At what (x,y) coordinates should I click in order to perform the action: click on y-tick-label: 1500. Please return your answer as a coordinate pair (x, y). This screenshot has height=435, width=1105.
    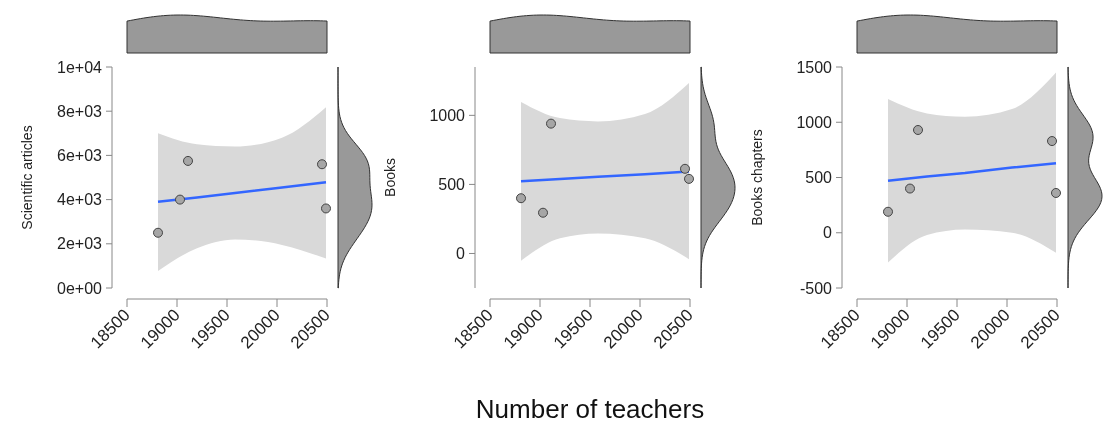
    Looking at the image, I should click on (814, 67).